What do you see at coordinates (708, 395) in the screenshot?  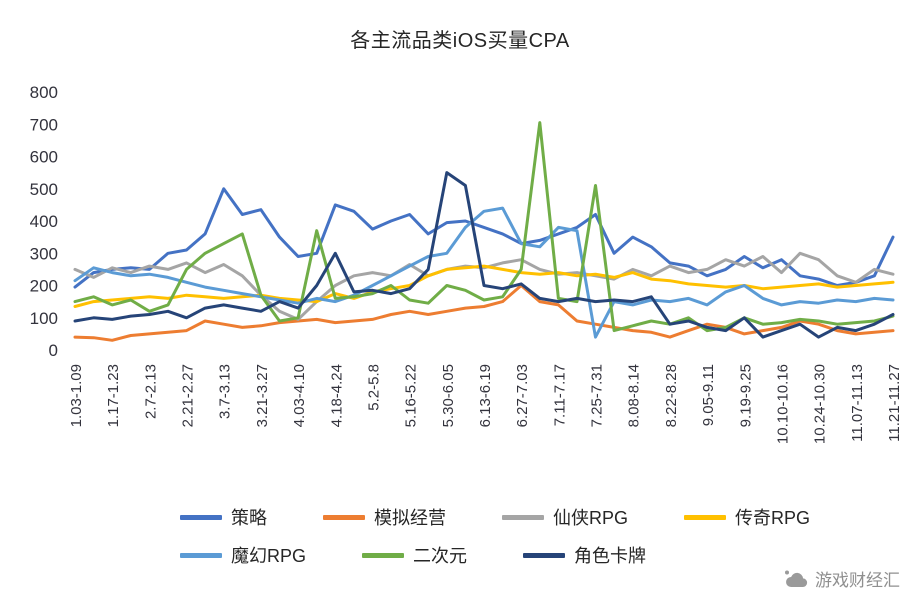 I see `x-axis-tick-label: 9.05-9.11` at bounding box center [708, 395].